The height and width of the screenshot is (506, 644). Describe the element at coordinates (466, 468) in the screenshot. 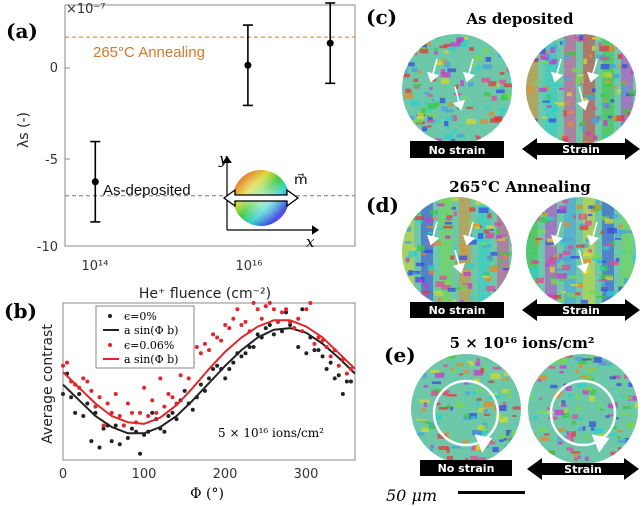

I see `panel-e-no-strain: No strain` at that location.